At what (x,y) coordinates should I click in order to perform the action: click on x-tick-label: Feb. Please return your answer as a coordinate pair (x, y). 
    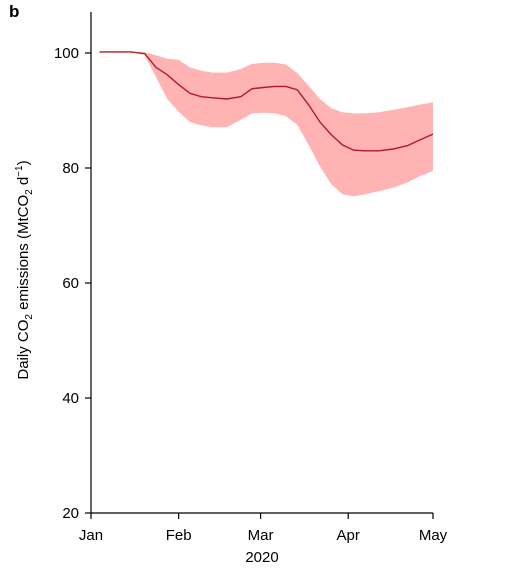
    Looking at the image, I should click on (179, 535).